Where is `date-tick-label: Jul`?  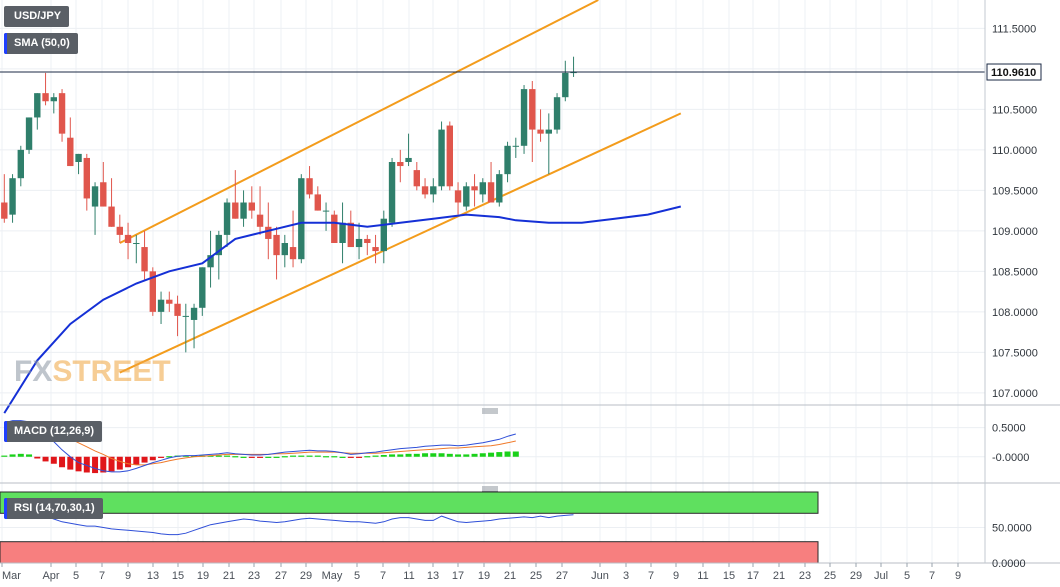 date-tick-label: Jul is located at coordinates (881, 576).